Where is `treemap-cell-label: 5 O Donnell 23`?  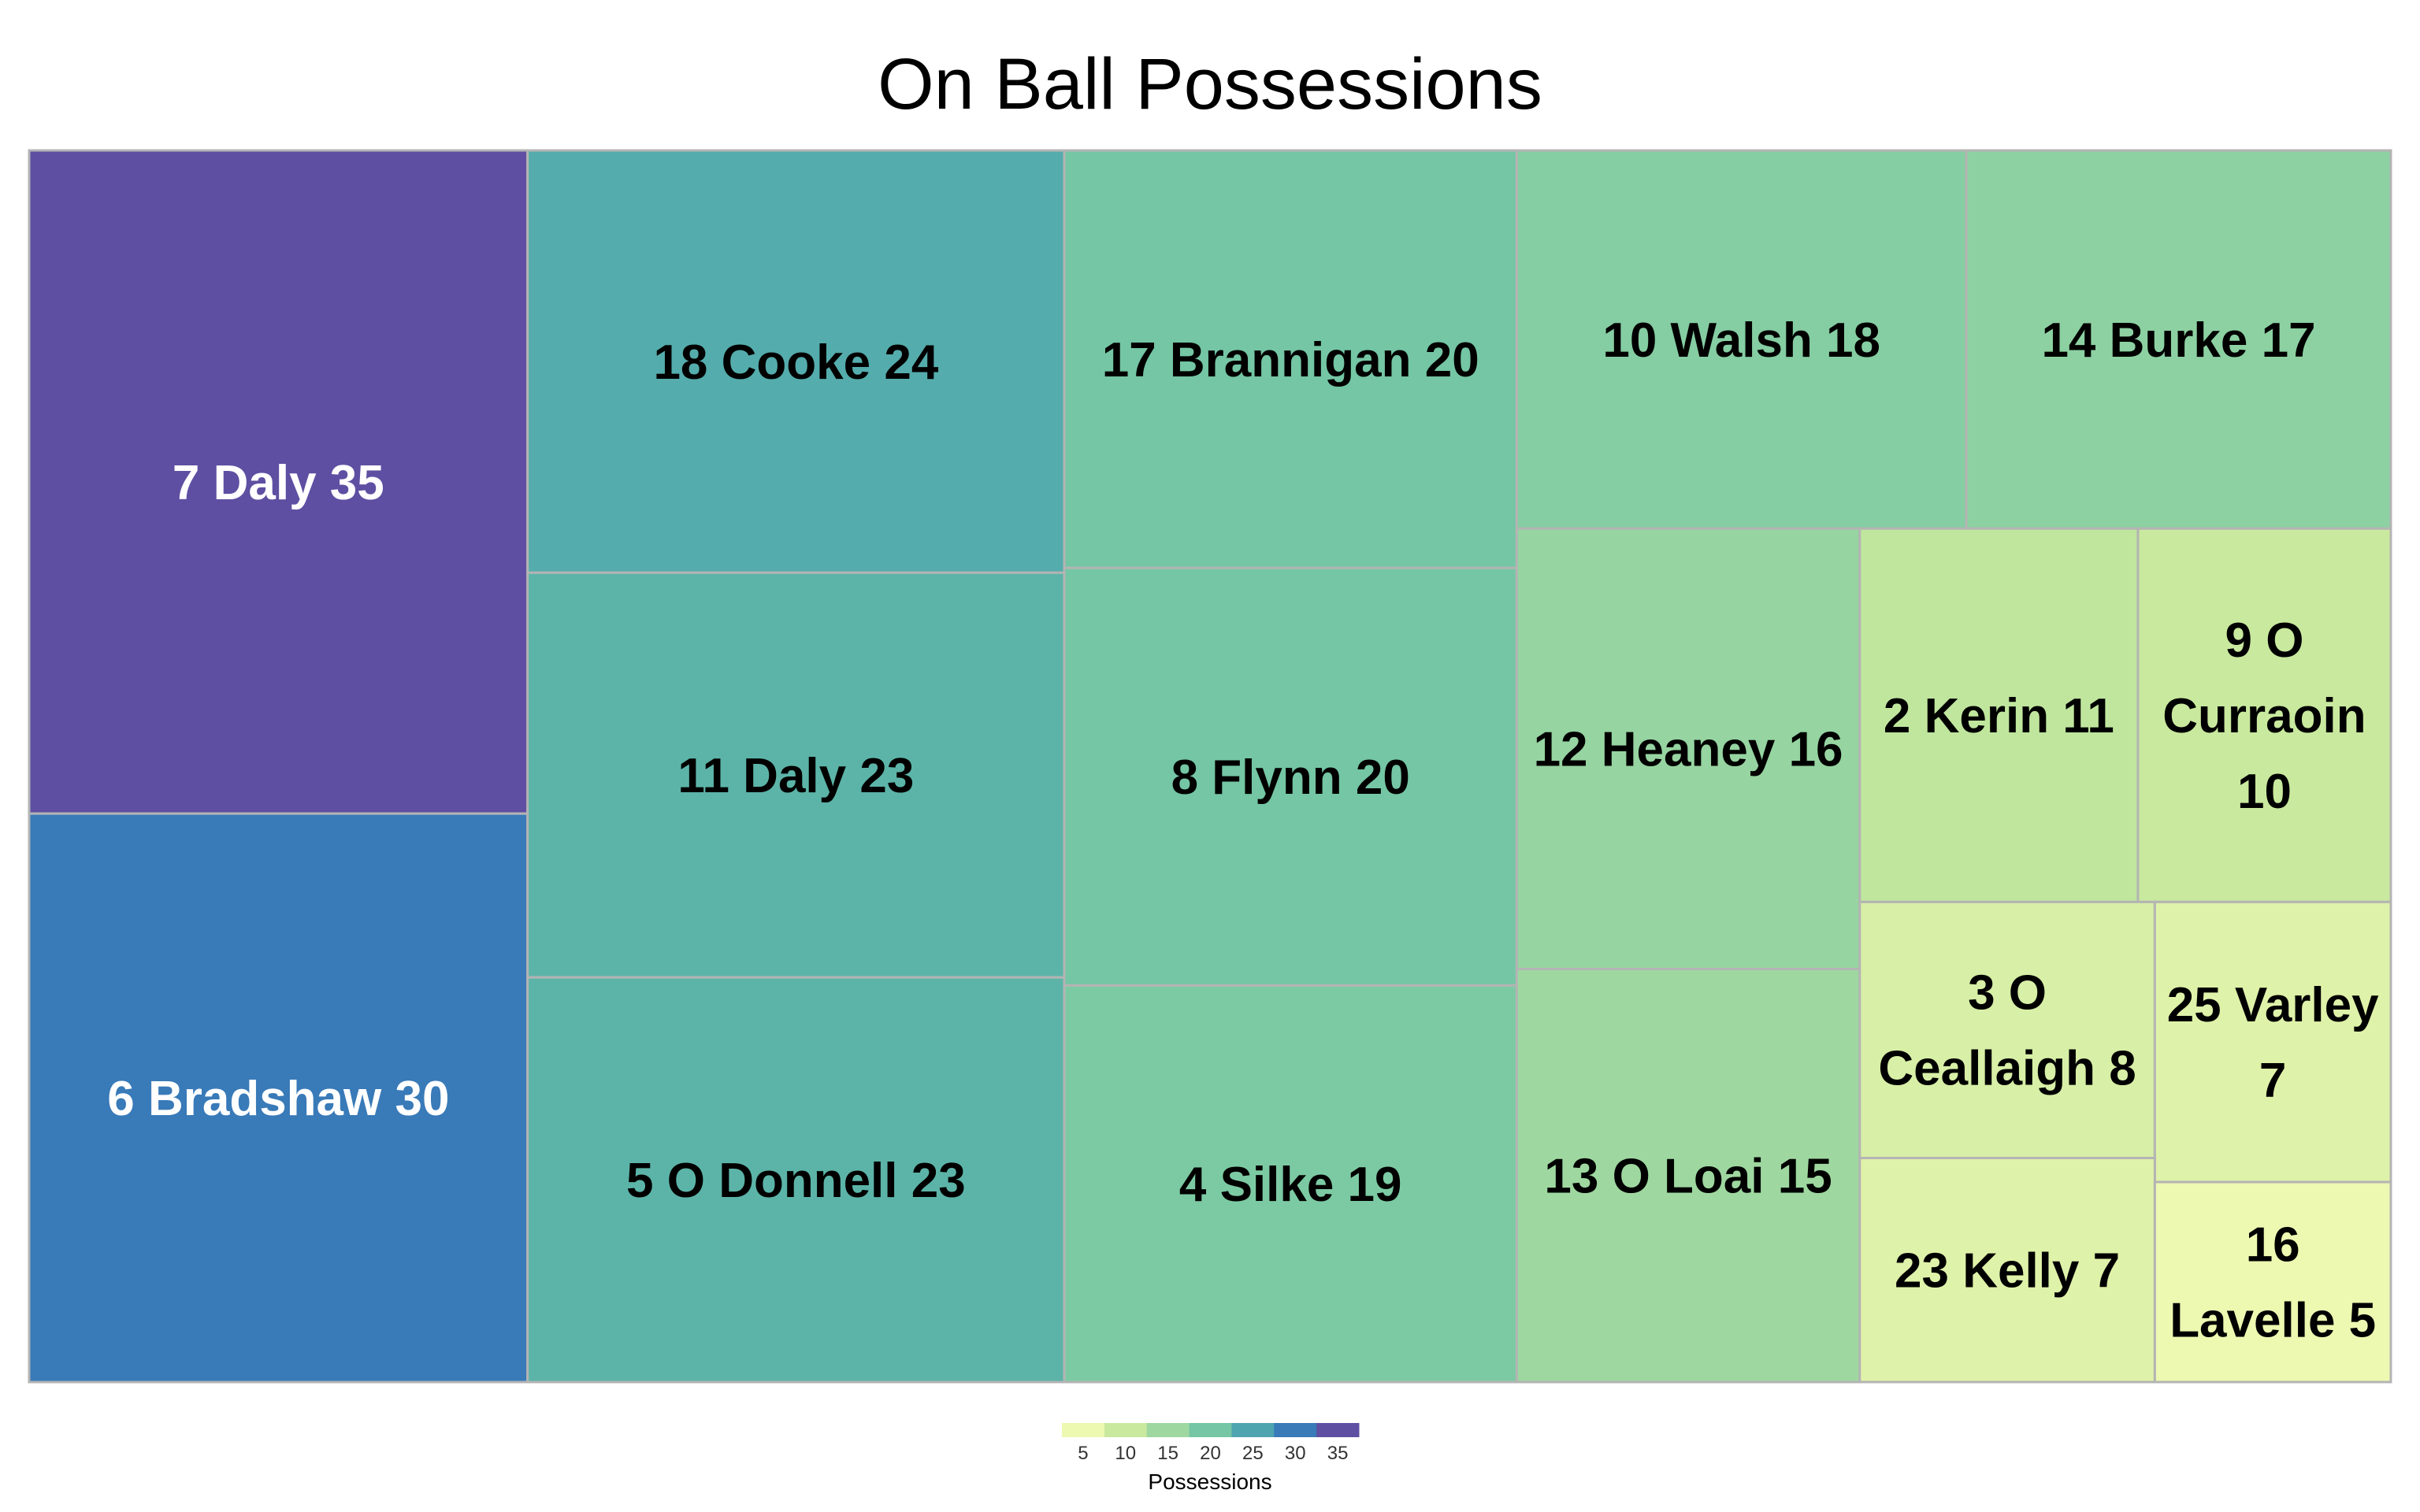 treemap-cell-label: 5 O Donnell 23 is located at coordinates (796, 1181).